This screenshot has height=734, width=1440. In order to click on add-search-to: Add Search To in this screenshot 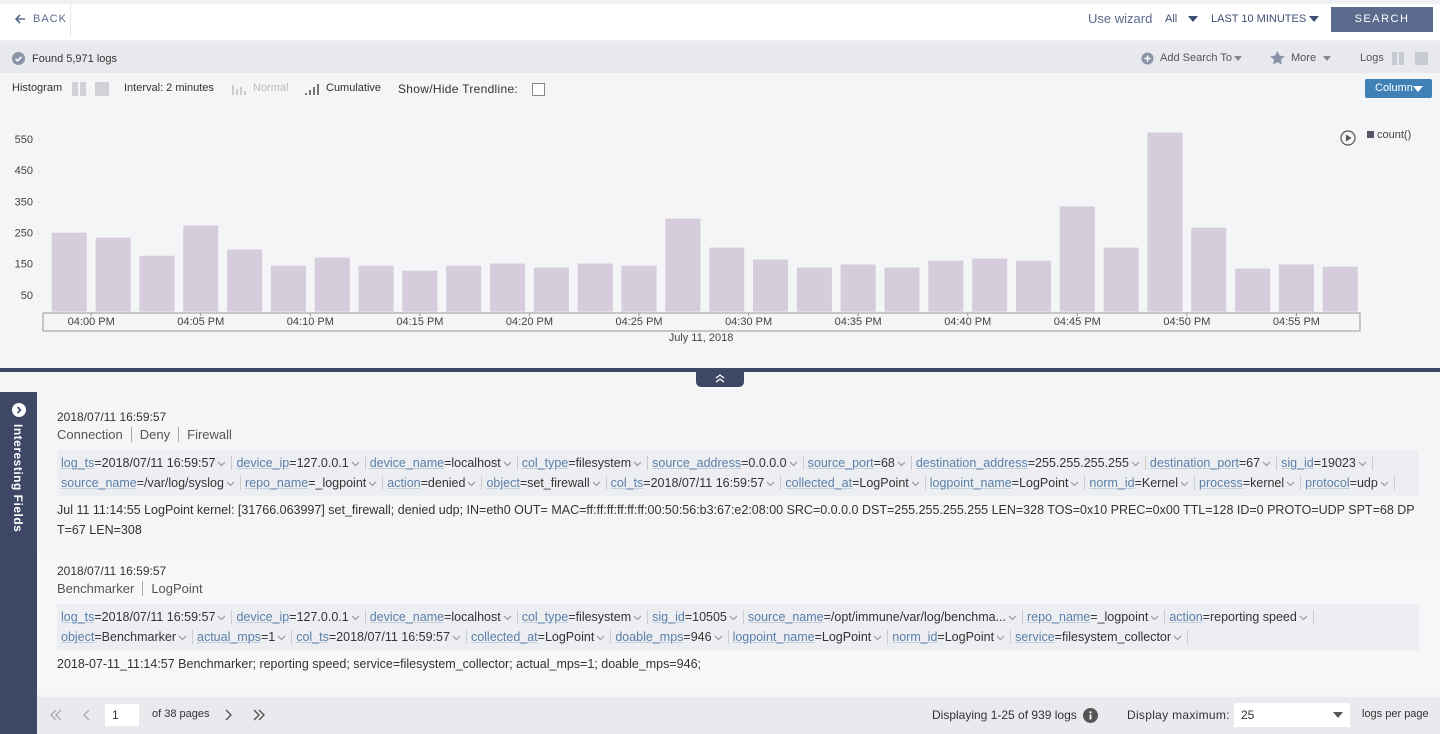, I will do `click(1196, 58)`.